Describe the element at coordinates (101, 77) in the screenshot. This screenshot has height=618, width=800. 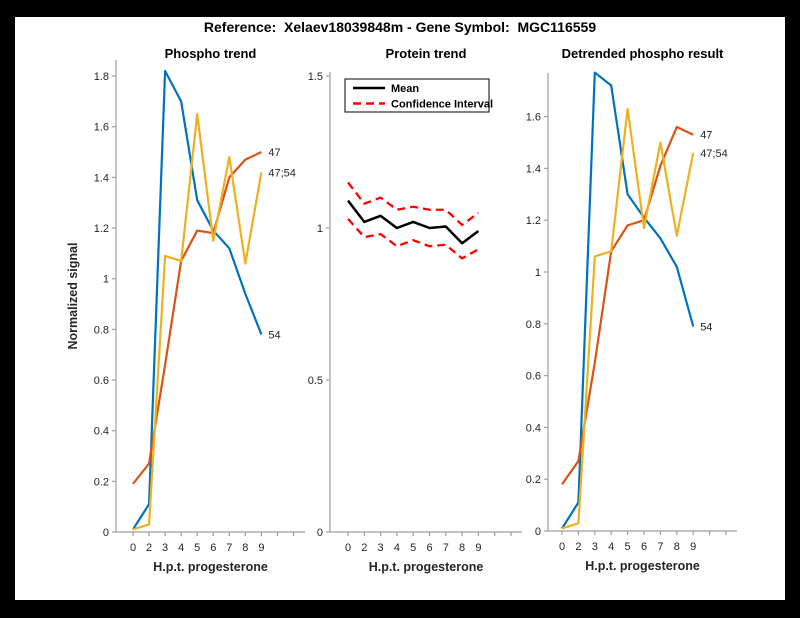
I see `plot-1-y-tick-label: 1.8` at that location.